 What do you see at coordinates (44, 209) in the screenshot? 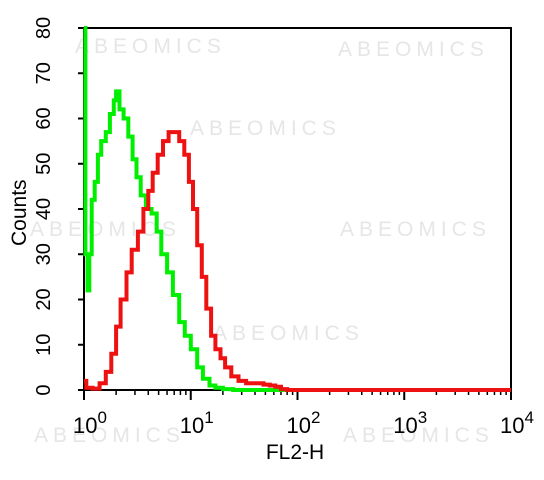
I see `y-tick-label: 40` at bounding box center [44, 209].